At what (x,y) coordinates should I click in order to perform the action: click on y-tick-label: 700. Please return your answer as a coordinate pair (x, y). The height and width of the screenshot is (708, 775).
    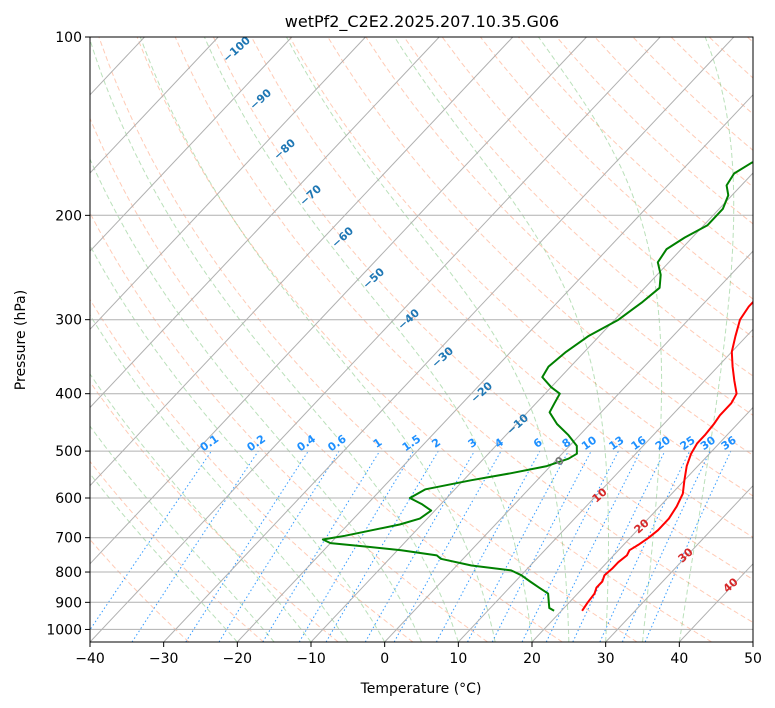
    Looking at the image, I should click on (68, 539).